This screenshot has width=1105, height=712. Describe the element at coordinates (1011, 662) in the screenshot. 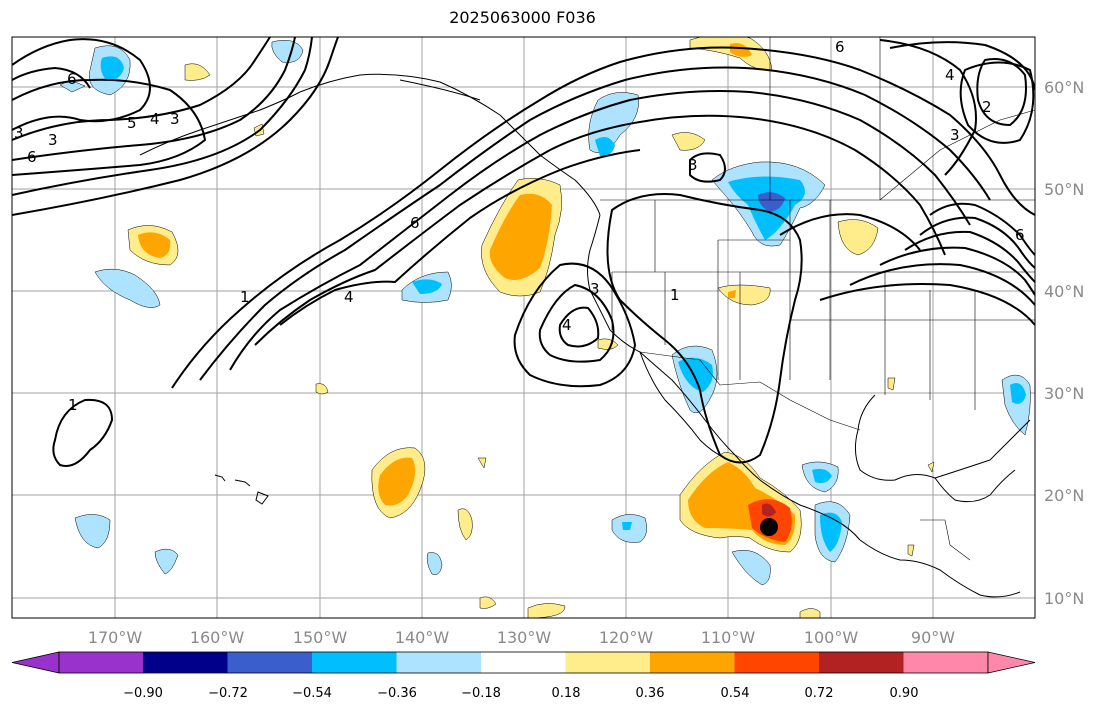

I see `colorbar-extend-high` at that location.